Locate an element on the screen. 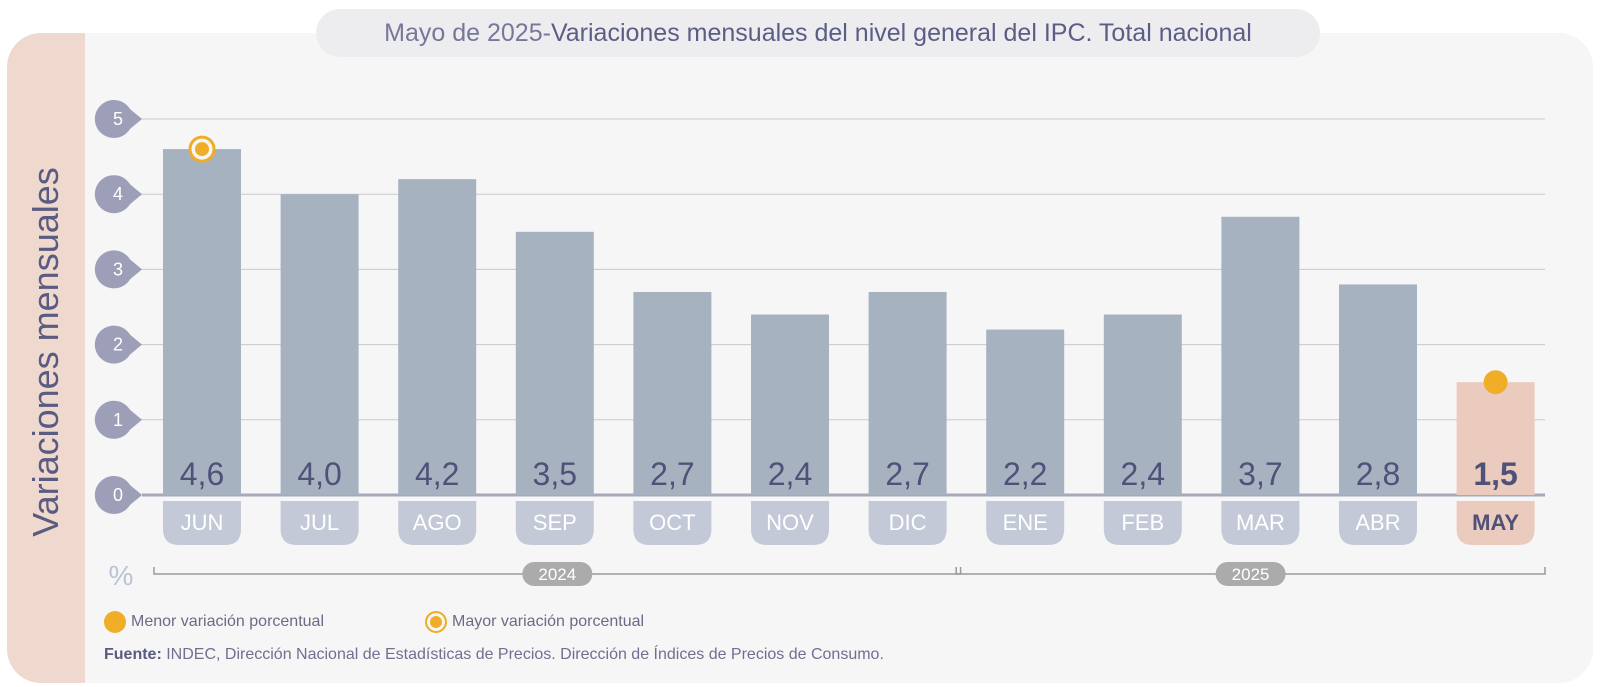 The image size is (1600, 687). bar-value-label: 4,0 is located at coordinates (319, 474).